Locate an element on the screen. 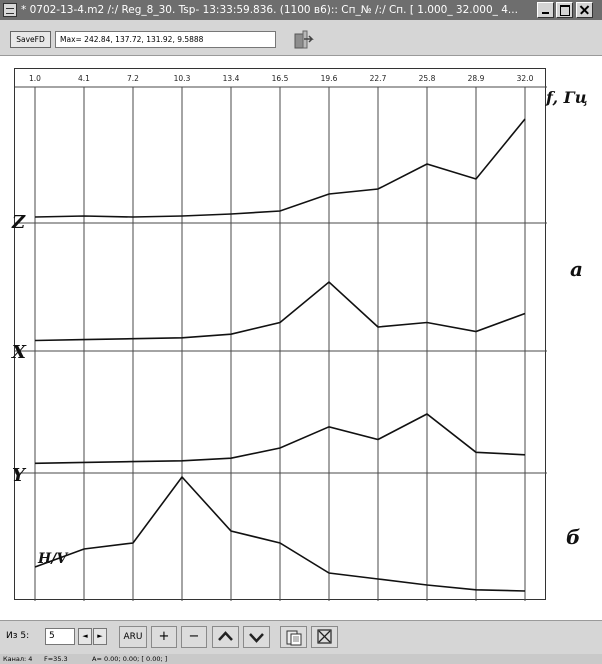  chevron-up-icon is located at coordinates (225, 636).